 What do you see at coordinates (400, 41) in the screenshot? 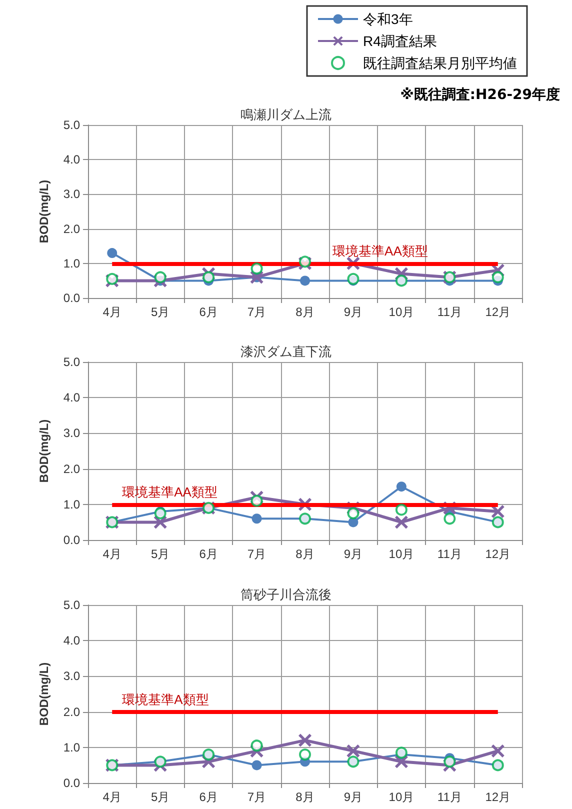
I see `legend-label: R4調査結果` at bounding box center [400, 41].